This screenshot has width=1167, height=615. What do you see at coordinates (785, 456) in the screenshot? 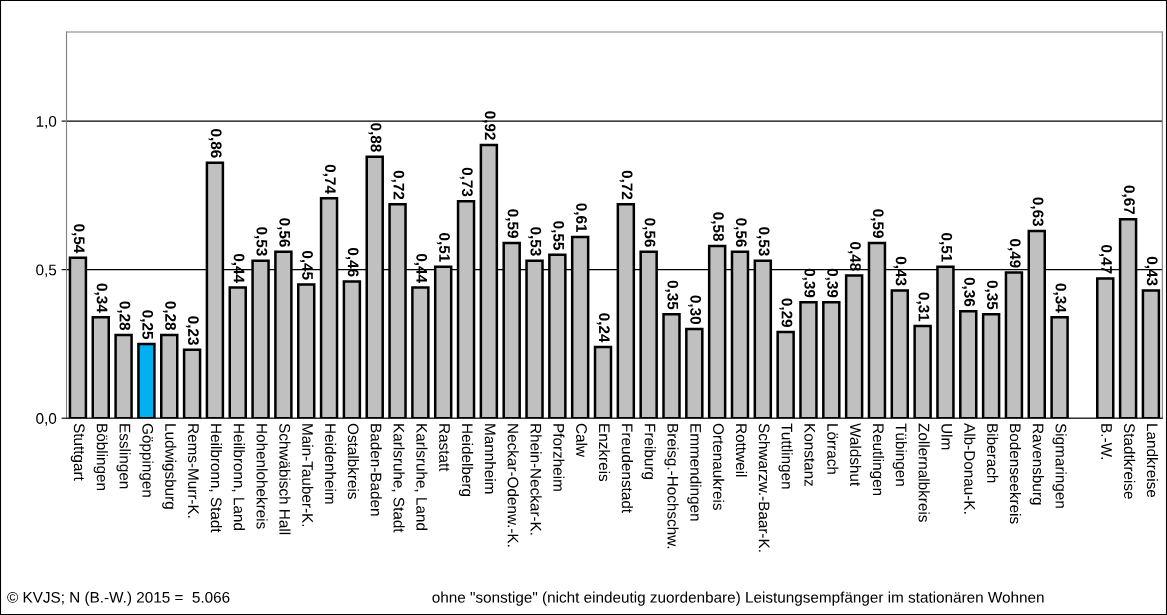
I see `x-tick-label: Tuttlingen` at bounding box center [785, 456].